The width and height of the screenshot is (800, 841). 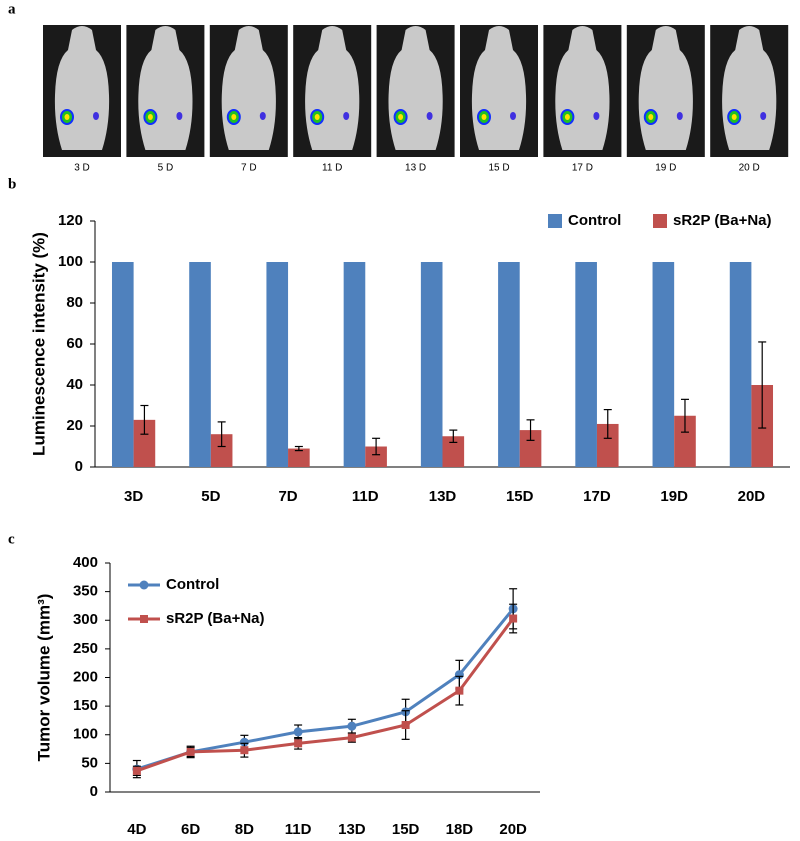 I want to click on panel-label: c, so click(x=11, y=539).